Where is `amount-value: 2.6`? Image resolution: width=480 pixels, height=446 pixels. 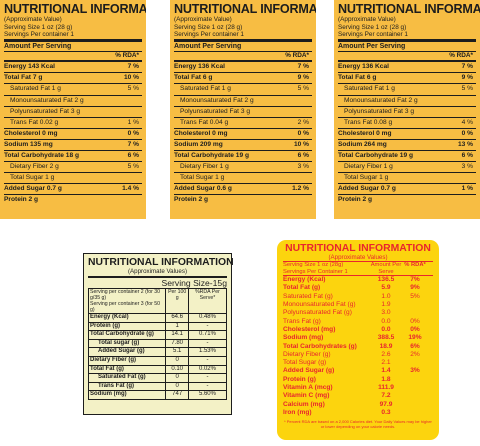 amount-value: 2.6 is located at coordinates (386, 354).